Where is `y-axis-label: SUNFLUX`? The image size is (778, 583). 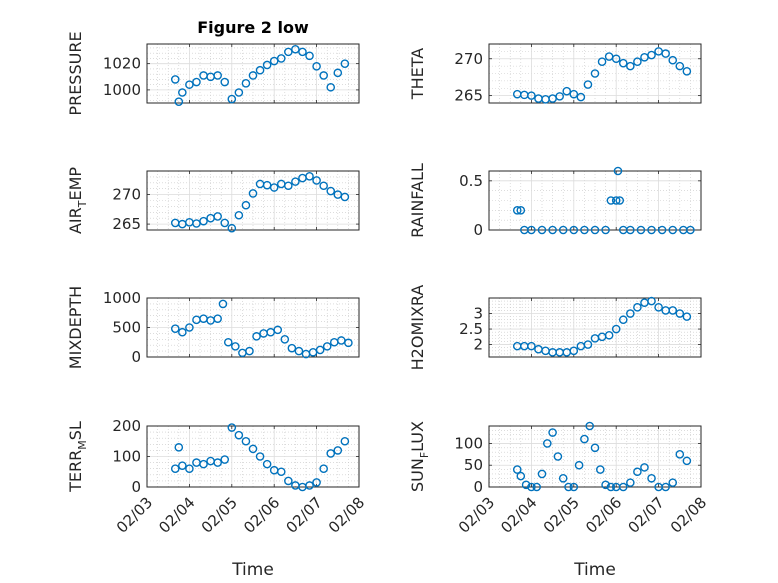
y-axis-label: SUNFLUX is located at coordinates (419, 456).